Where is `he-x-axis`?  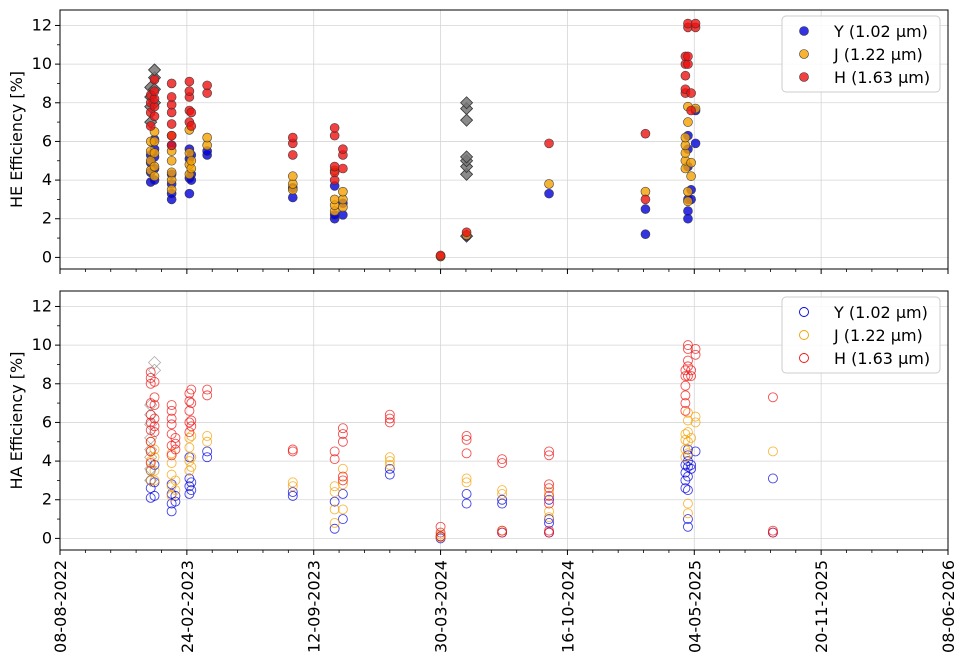
he-x-axis is located at coordinates (504, 271).